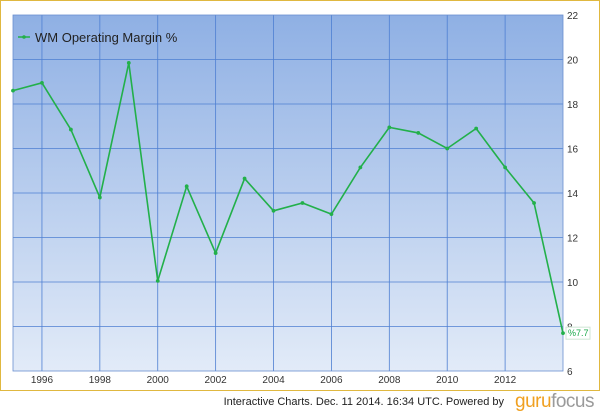  Describe the element at coordinates (100, 380) in the screenshot. I see `x-tick-label: 1998` at that location.